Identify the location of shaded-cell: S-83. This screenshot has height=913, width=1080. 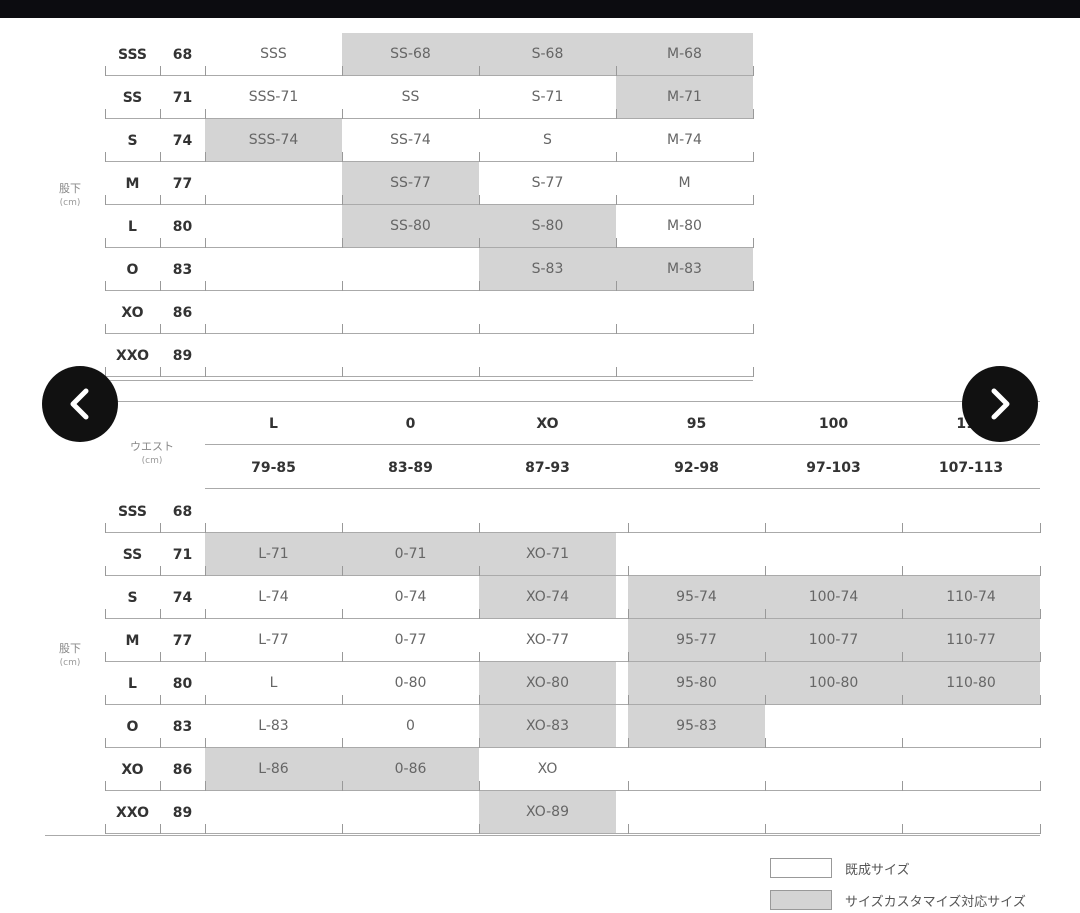
(547, 269).